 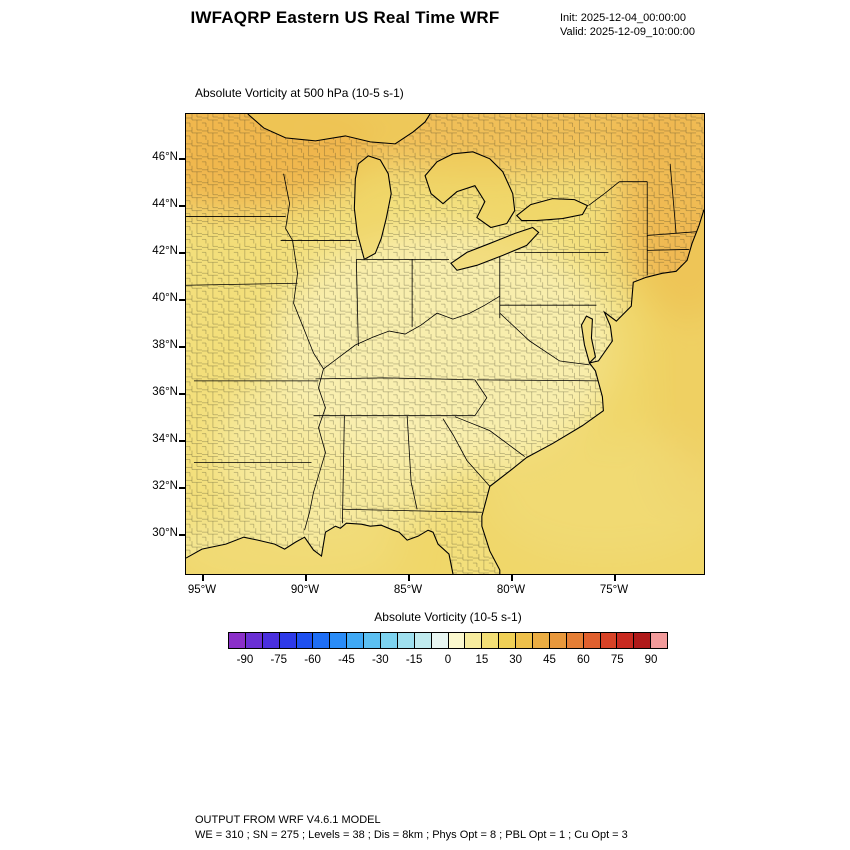 I want to click on page-title: IWFAQRP Eastern US Real Time WRF, so click(x=345, y=17).